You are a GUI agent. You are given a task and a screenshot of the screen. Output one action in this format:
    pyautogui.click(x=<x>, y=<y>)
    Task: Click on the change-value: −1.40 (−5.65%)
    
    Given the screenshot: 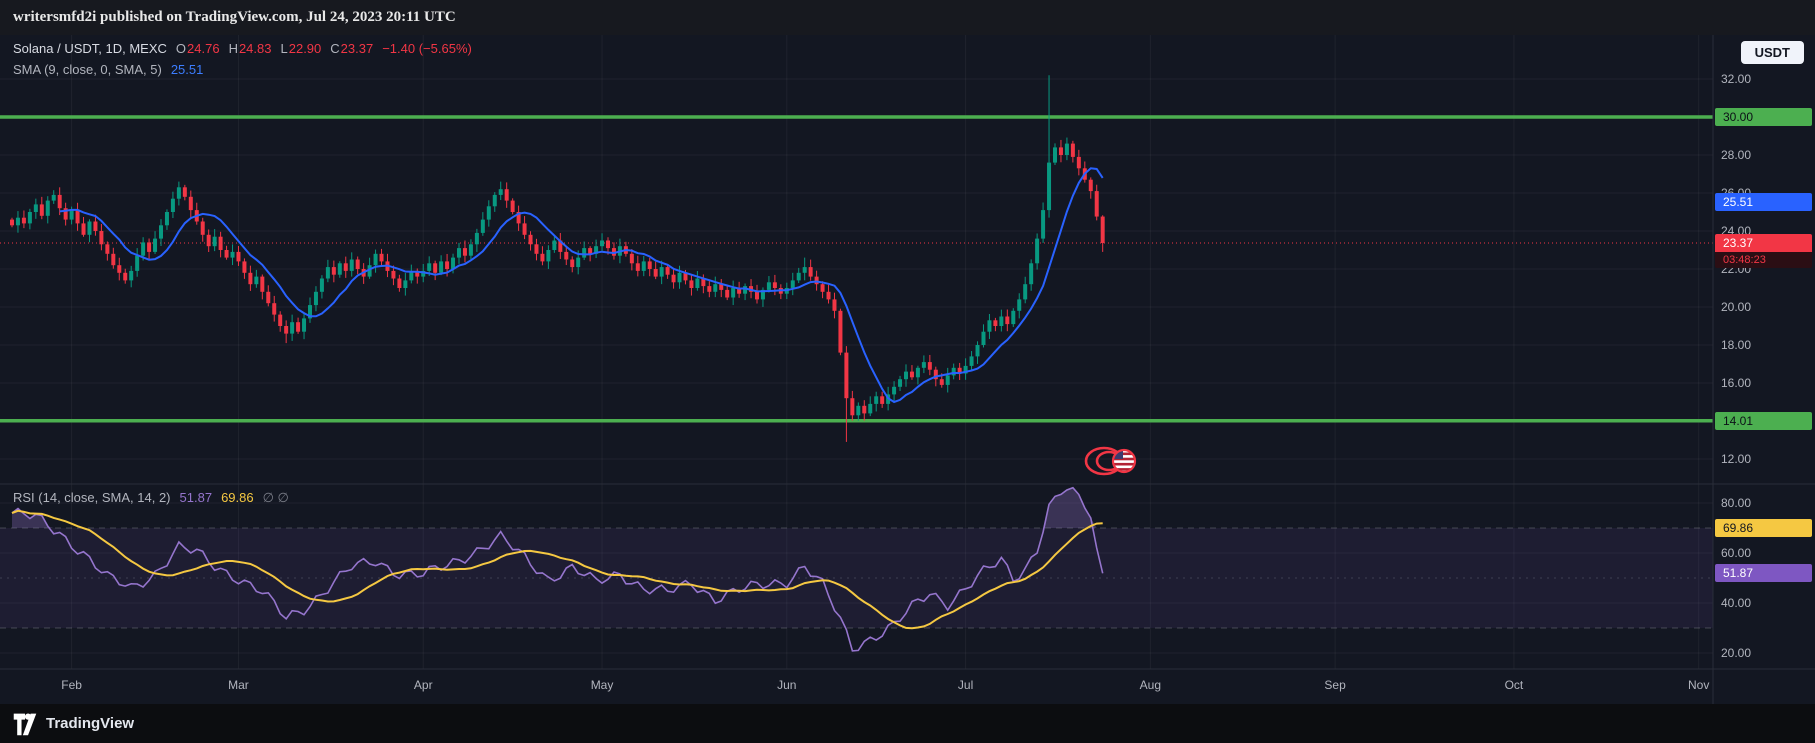 What is the action you would take?
    pyautogui.click(x=427, y=48)
    